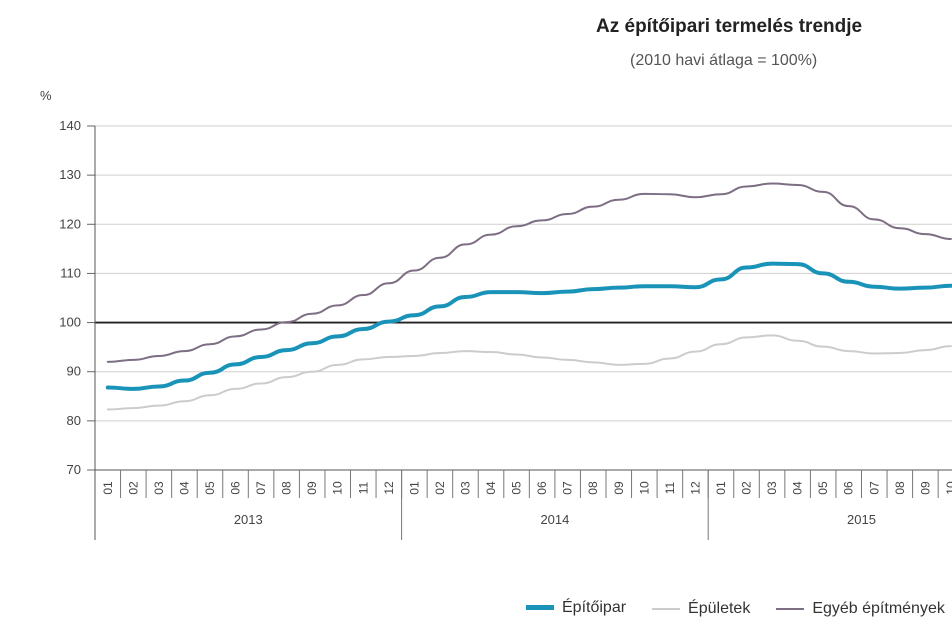 This screenshot has height=638, width=952. Describe the element at coordinates (70, 125) in the screenshot. I see `y-tick-label: 140` at that location.